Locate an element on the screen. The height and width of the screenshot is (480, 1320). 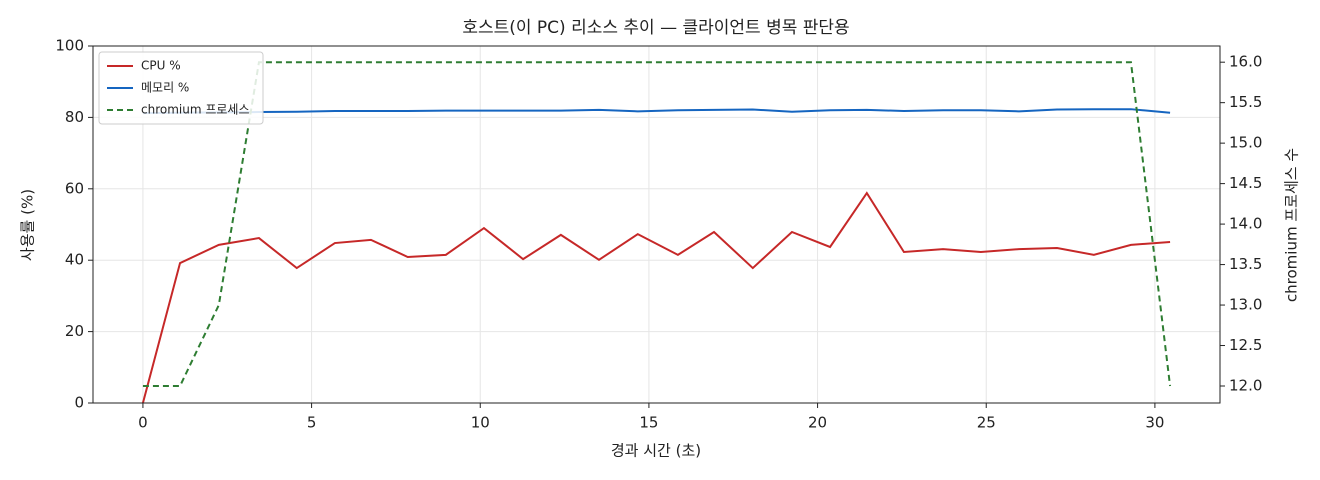
legend: CPU % 메모리 % chromium 프로세스 is located at coordinates (181, 88).